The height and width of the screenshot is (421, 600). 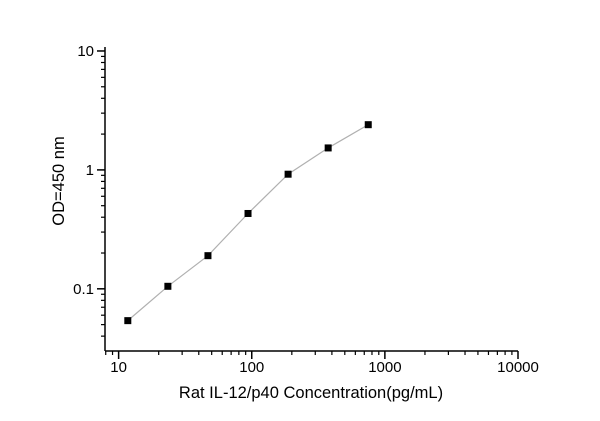 What do you see at coordinates (518, 367) in the screenshot?
I see `x-tick-label: 10000` at bounding box center [518, 367].